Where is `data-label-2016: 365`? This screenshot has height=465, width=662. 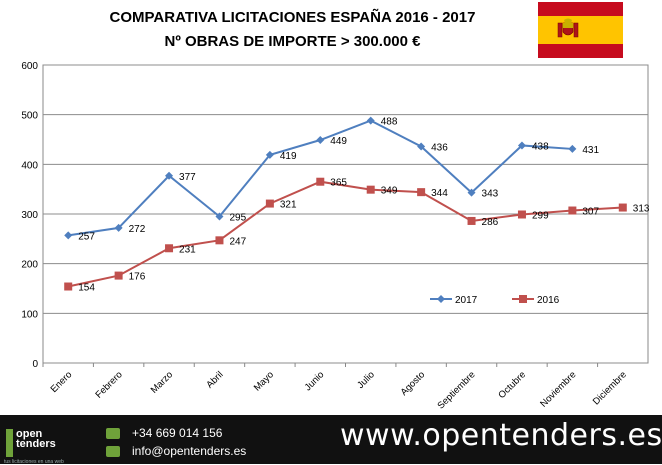
data-label-2016: 365 is located at coordinates (338, 183).